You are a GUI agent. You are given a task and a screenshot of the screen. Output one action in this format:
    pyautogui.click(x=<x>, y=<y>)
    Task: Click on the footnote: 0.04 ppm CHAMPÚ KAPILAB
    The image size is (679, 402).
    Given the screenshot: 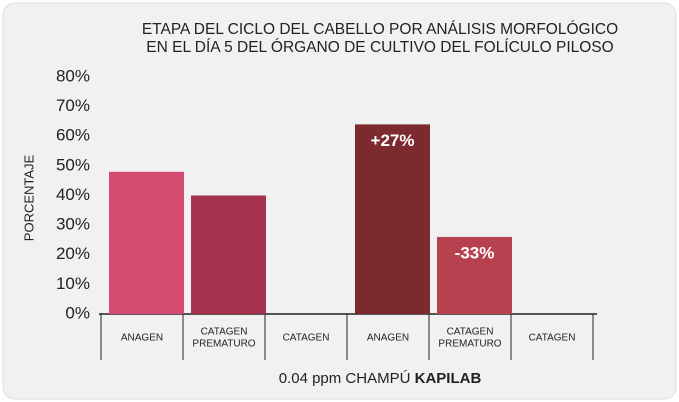 What is the action you would take?
    pyautogui.click(x=380, y=378)
    